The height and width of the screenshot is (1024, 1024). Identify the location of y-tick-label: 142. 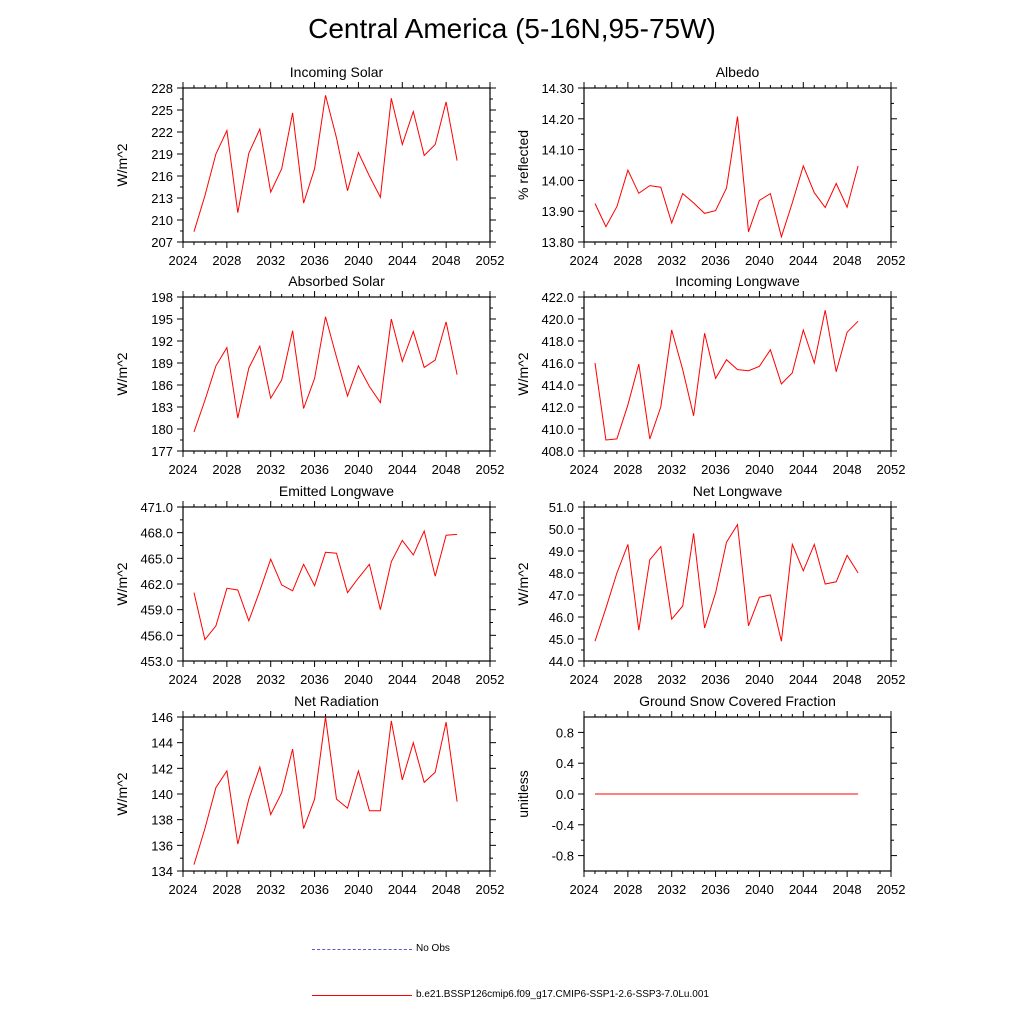
(162, 768).